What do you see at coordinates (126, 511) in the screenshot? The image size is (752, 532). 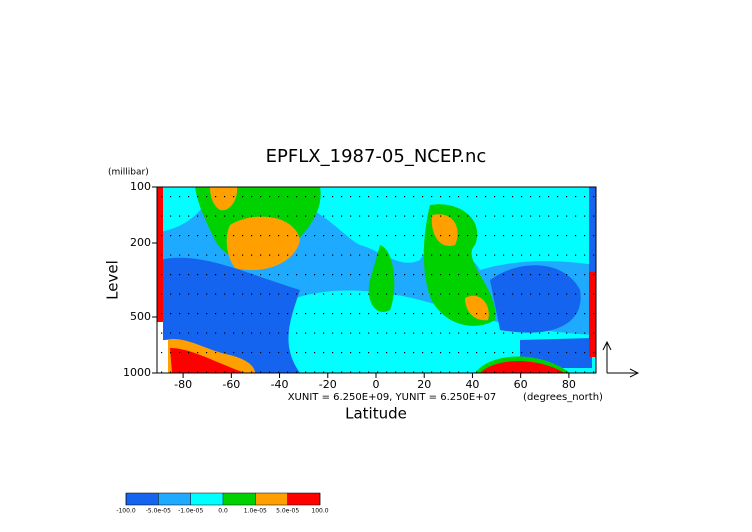 I see `colorbar-label: -100.0` at bounding box center [126, 511].